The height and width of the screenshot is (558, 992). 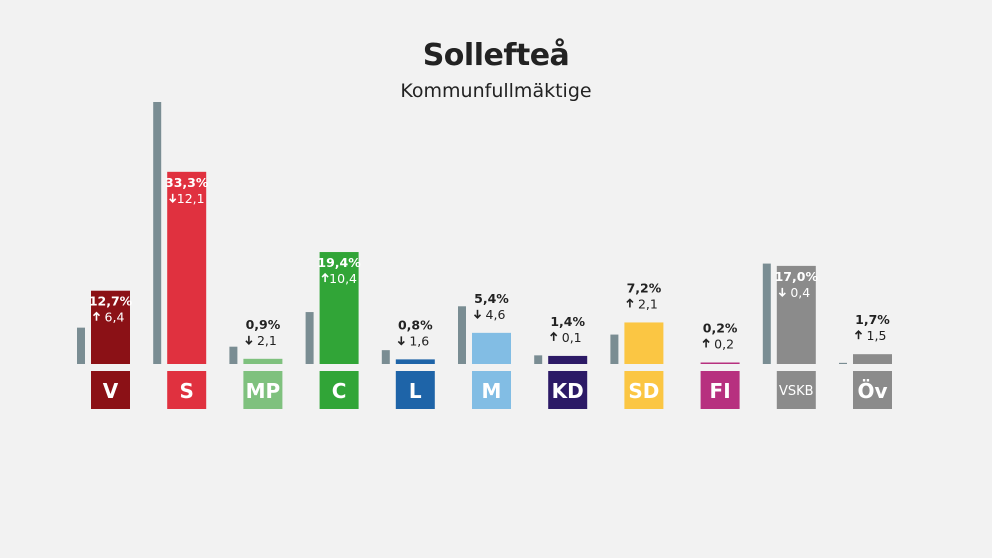 What do you see at coordinates (567, 321) in the screenshot?
I see `value-label-6: 1,4%` at bounding box center [567, 321].